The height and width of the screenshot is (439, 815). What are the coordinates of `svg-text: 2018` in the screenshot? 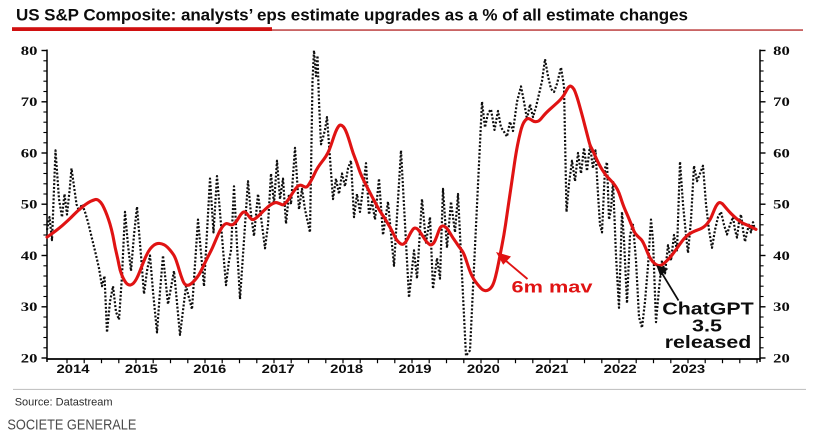 It's located at (346, 369).